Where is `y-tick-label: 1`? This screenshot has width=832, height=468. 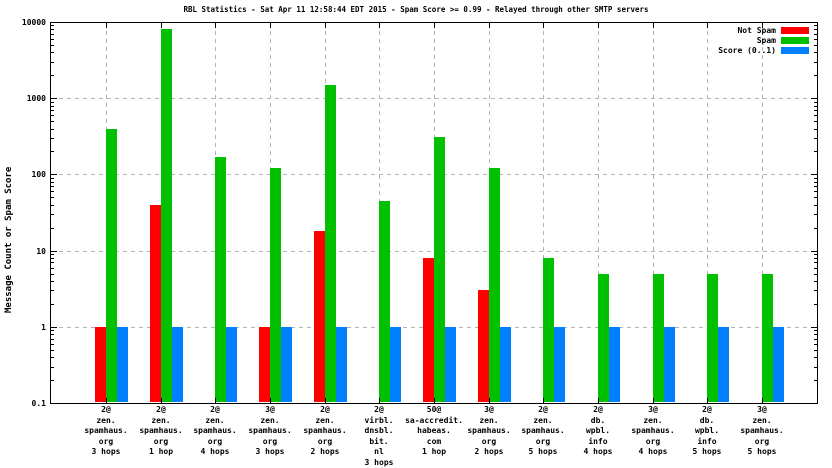 y-tick-label: 1 is located at coordinates (43, 327).